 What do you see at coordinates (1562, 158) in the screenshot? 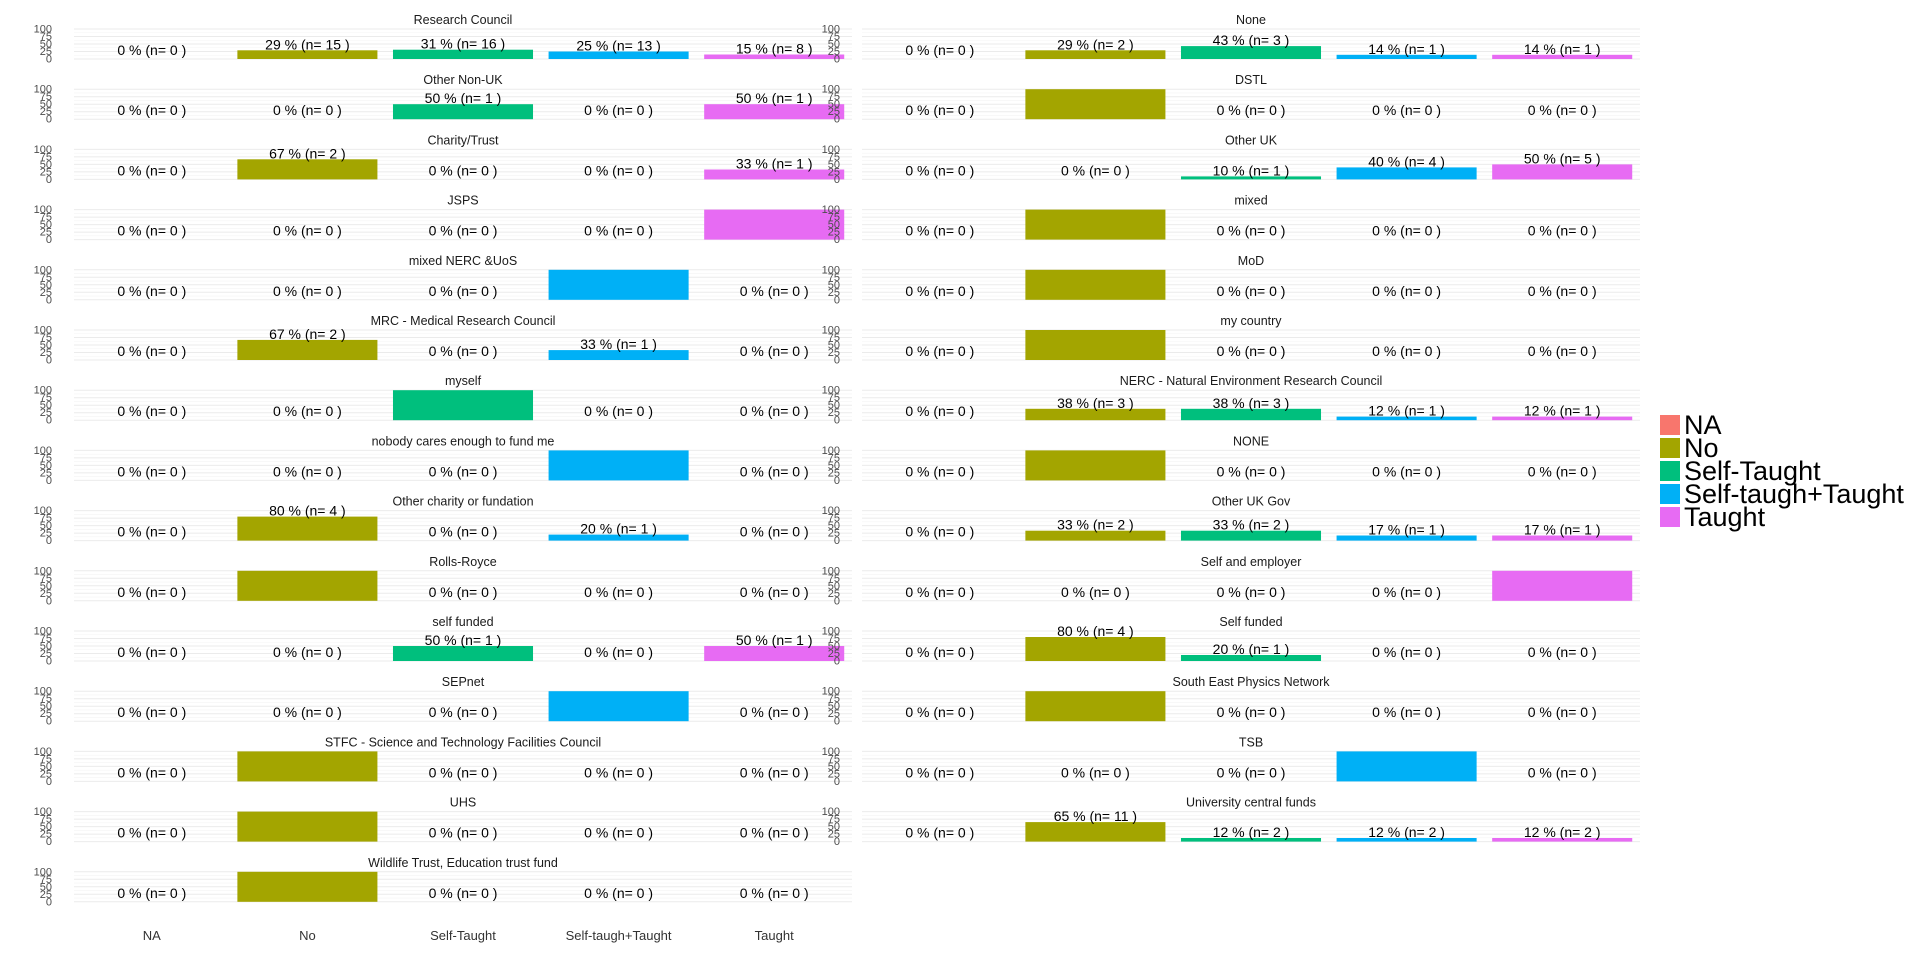
I see `data-label: 50 % (n= 5 )` at bounding box center [1562, 158].